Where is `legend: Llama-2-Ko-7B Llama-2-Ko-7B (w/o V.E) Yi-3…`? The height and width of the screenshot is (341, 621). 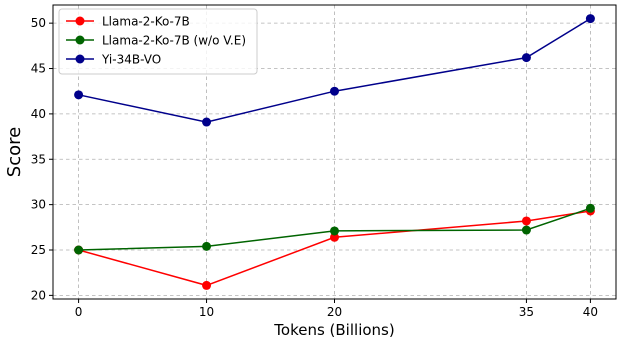 legend: Llama-2-Ko-7B Llama-2-Ko-7B (w/o V.E) Yi-3… is located at coordinates (158, 41).